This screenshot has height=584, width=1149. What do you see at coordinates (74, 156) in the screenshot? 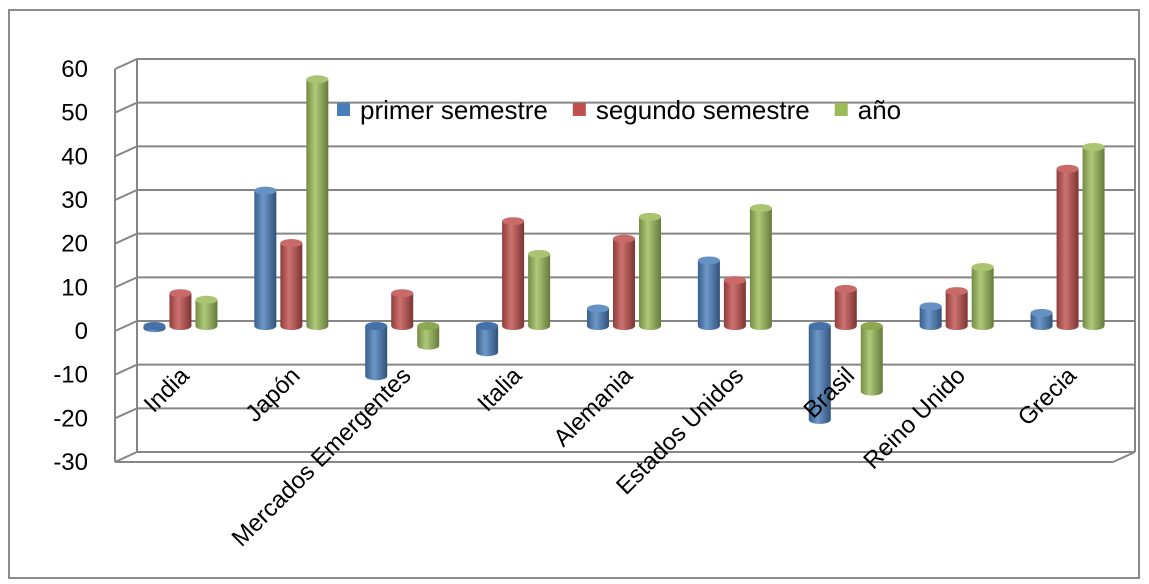
I see `y-tick-label: 40` at bounding box center [74, 156].